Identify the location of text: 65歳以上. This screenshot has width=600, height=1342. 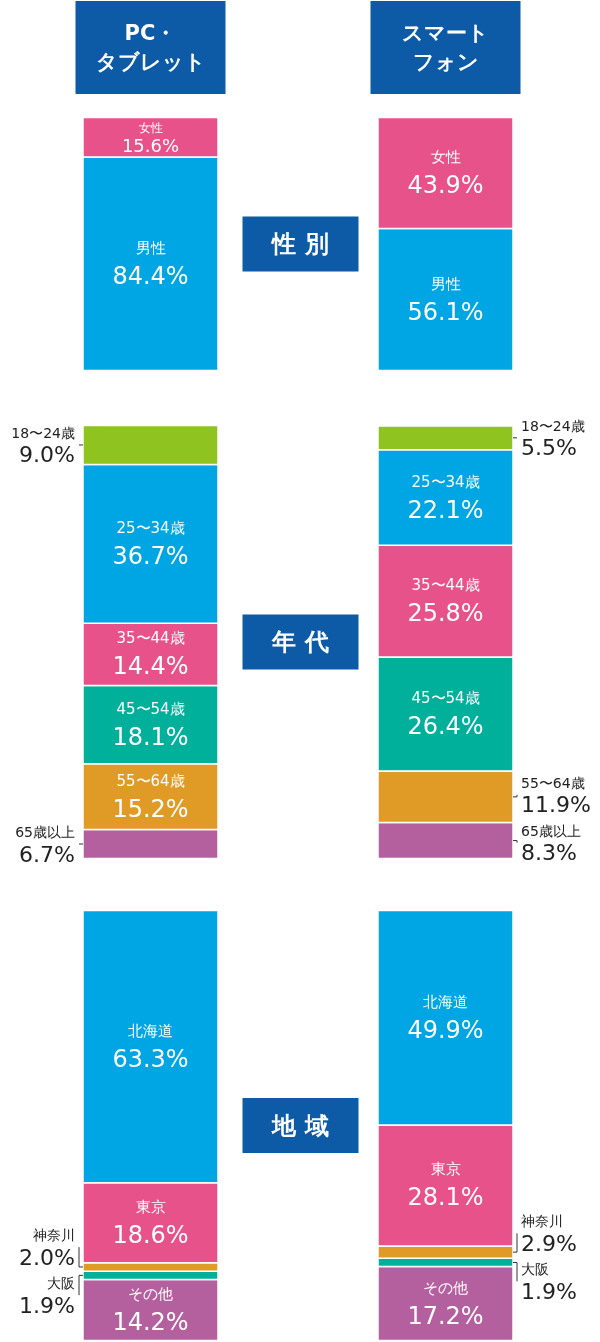
(551, 830).